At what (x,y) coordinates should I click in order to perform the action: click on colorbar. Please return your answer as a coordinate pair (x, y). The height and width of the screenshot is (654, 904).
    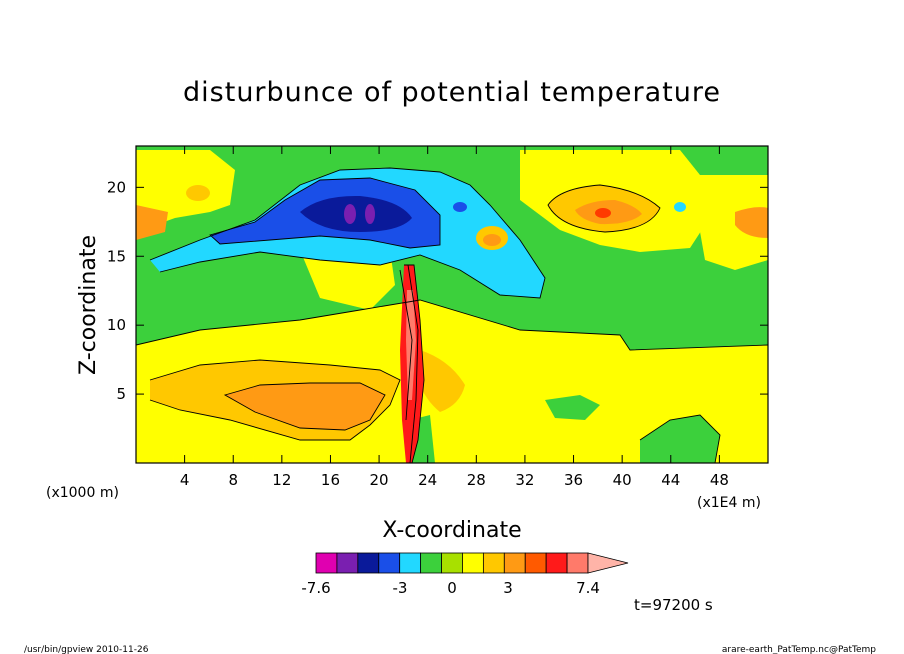
    Looking at the image, I should click on (472, 563).